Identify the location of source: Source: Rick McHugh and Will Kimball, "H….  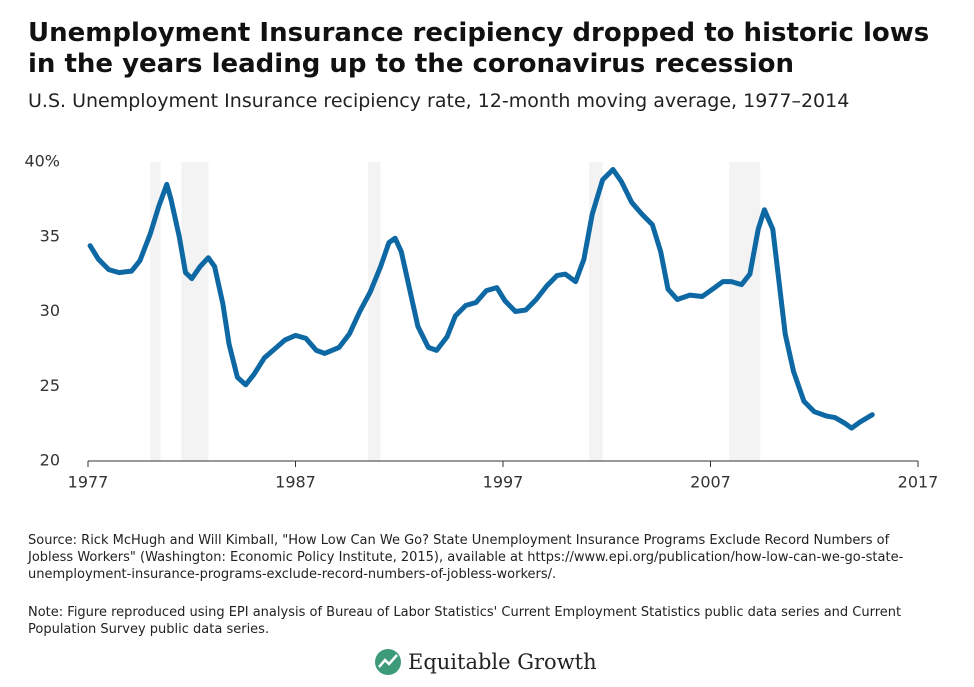
(466, 557).